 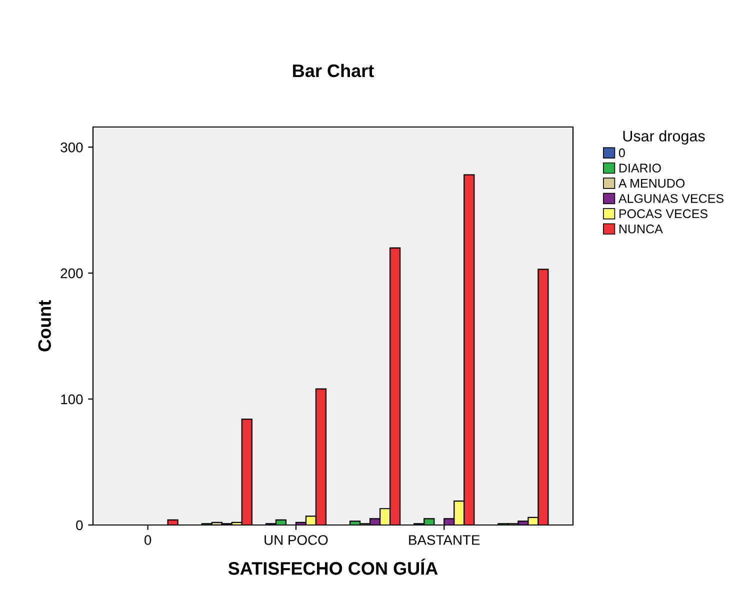 I want to click on x-tick-label: BASTANTE, so click(x=444, y=540).